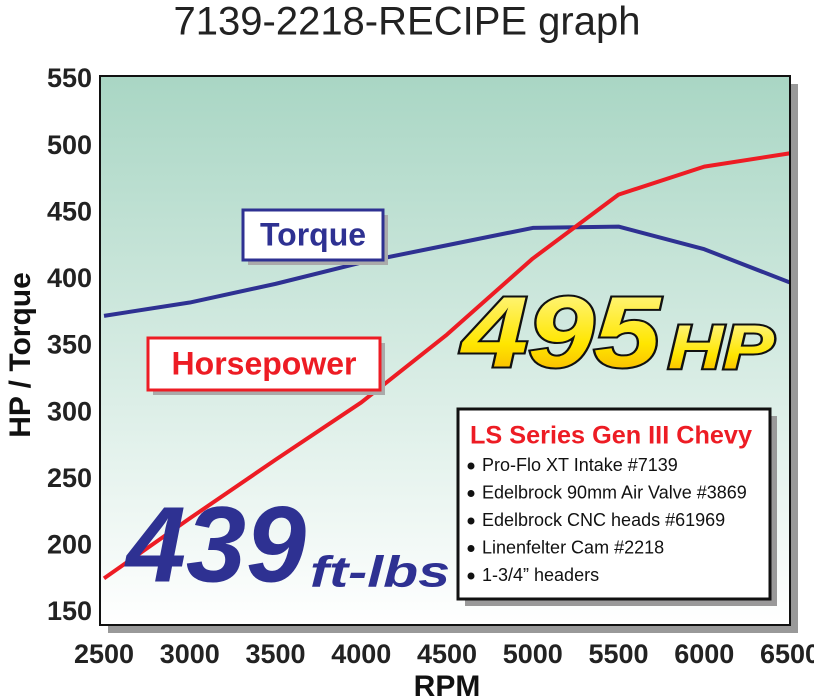 This screenshot has width=814, height=700. What do you see at coordinates (447, 654) in the screenshot?
I see `x-tick-label: 4500` at bounding box center [447, 654].